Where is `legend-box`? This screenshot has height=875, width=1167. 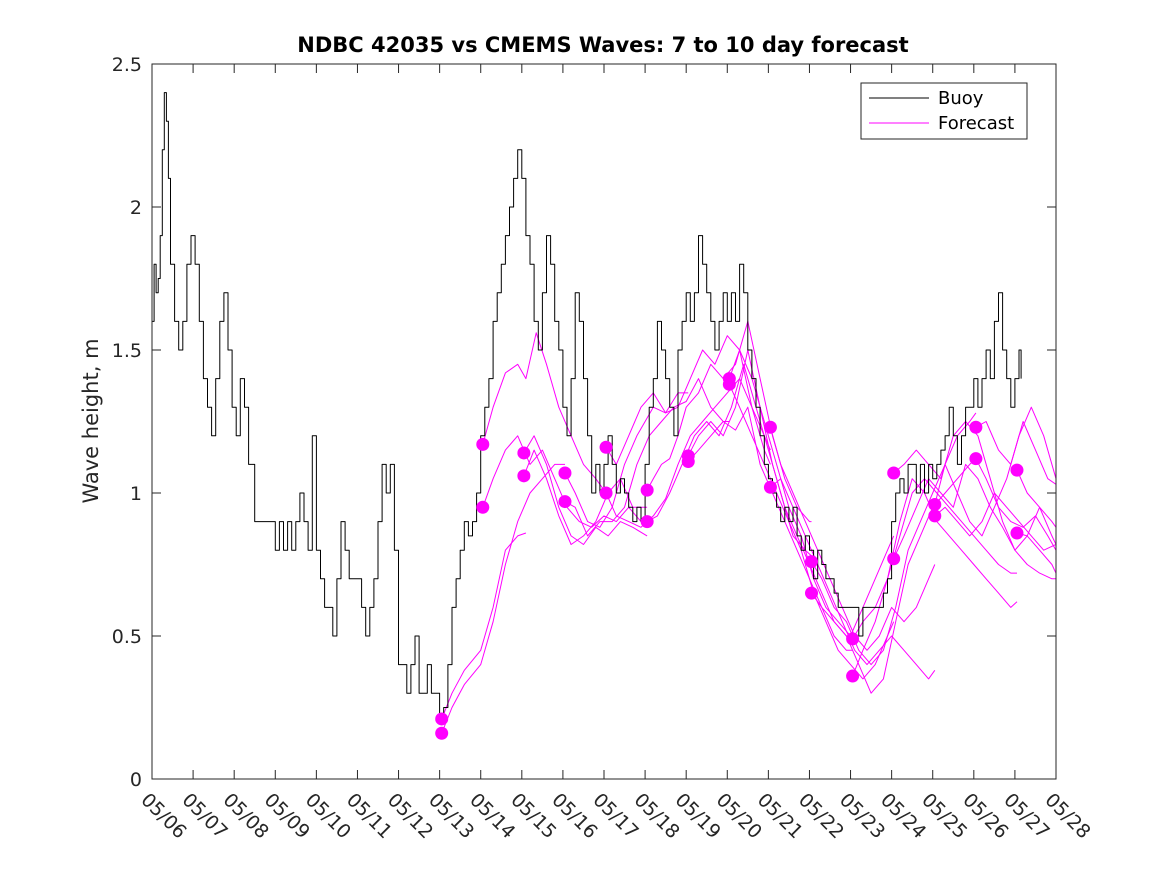
legend-box is located at coordinates (944, 111).